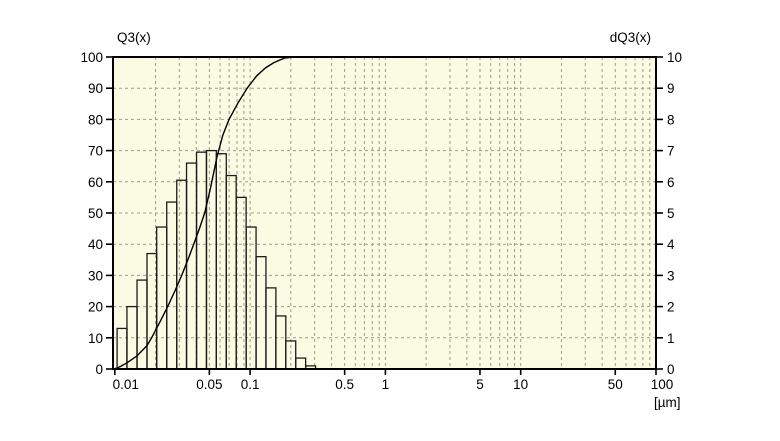 The width and height of the screenshot is (780, 441). Describe the element at coordinates (671, 369) in the screenshot. I see `right-tick-label: 0` at that location.